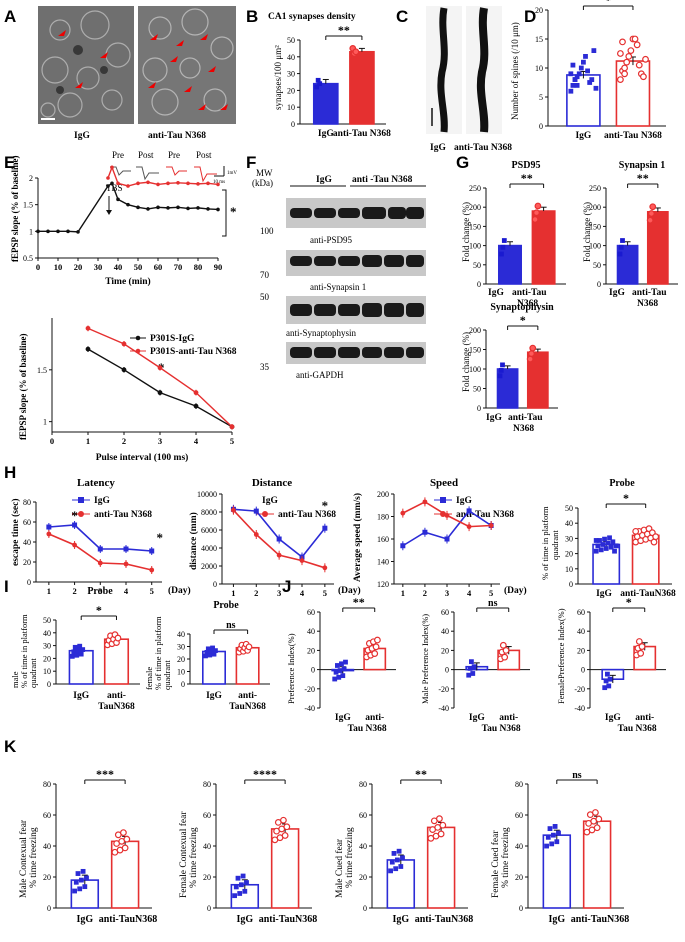  Describe the element at coordinates (159, 537) in the screenshot. I see `h1-sig-day5: *` at that location.